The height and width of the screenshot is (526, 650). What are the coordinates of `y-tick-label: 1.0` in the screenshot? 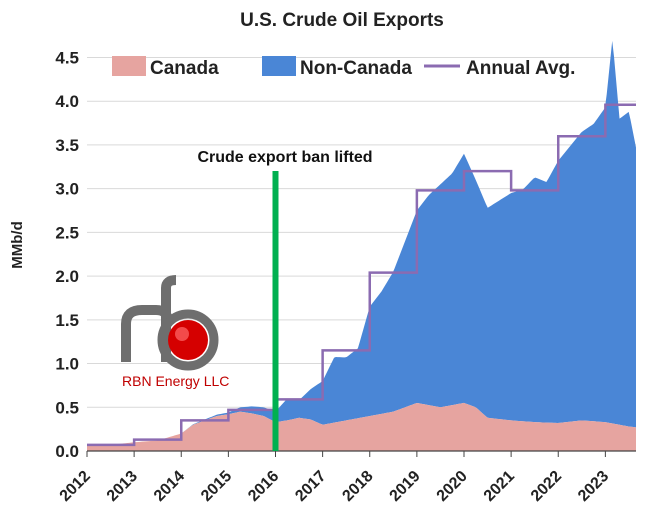 It's located at (67, 364).